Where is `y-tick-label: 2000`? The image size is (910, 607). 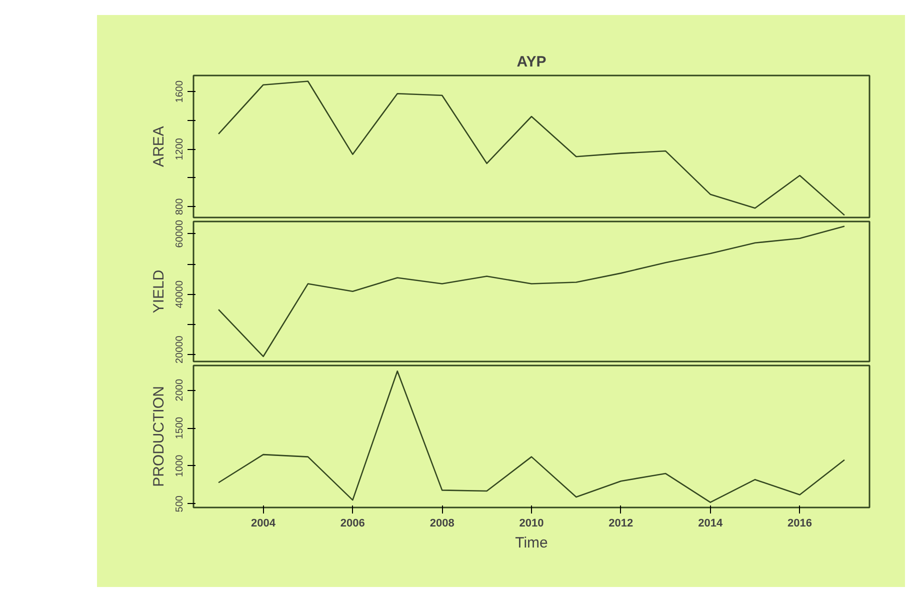
y-tick-label: 2000 is located at coordinates (180, 390).